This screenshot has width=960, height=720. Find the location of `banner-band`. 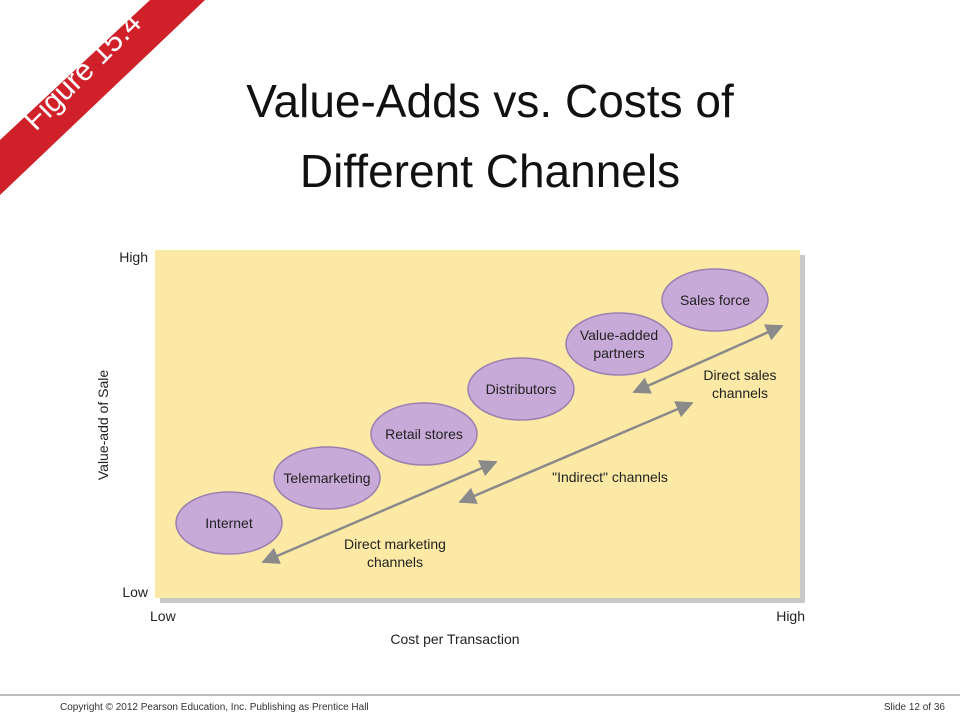

banner-band is located at coordinates (102, 97).